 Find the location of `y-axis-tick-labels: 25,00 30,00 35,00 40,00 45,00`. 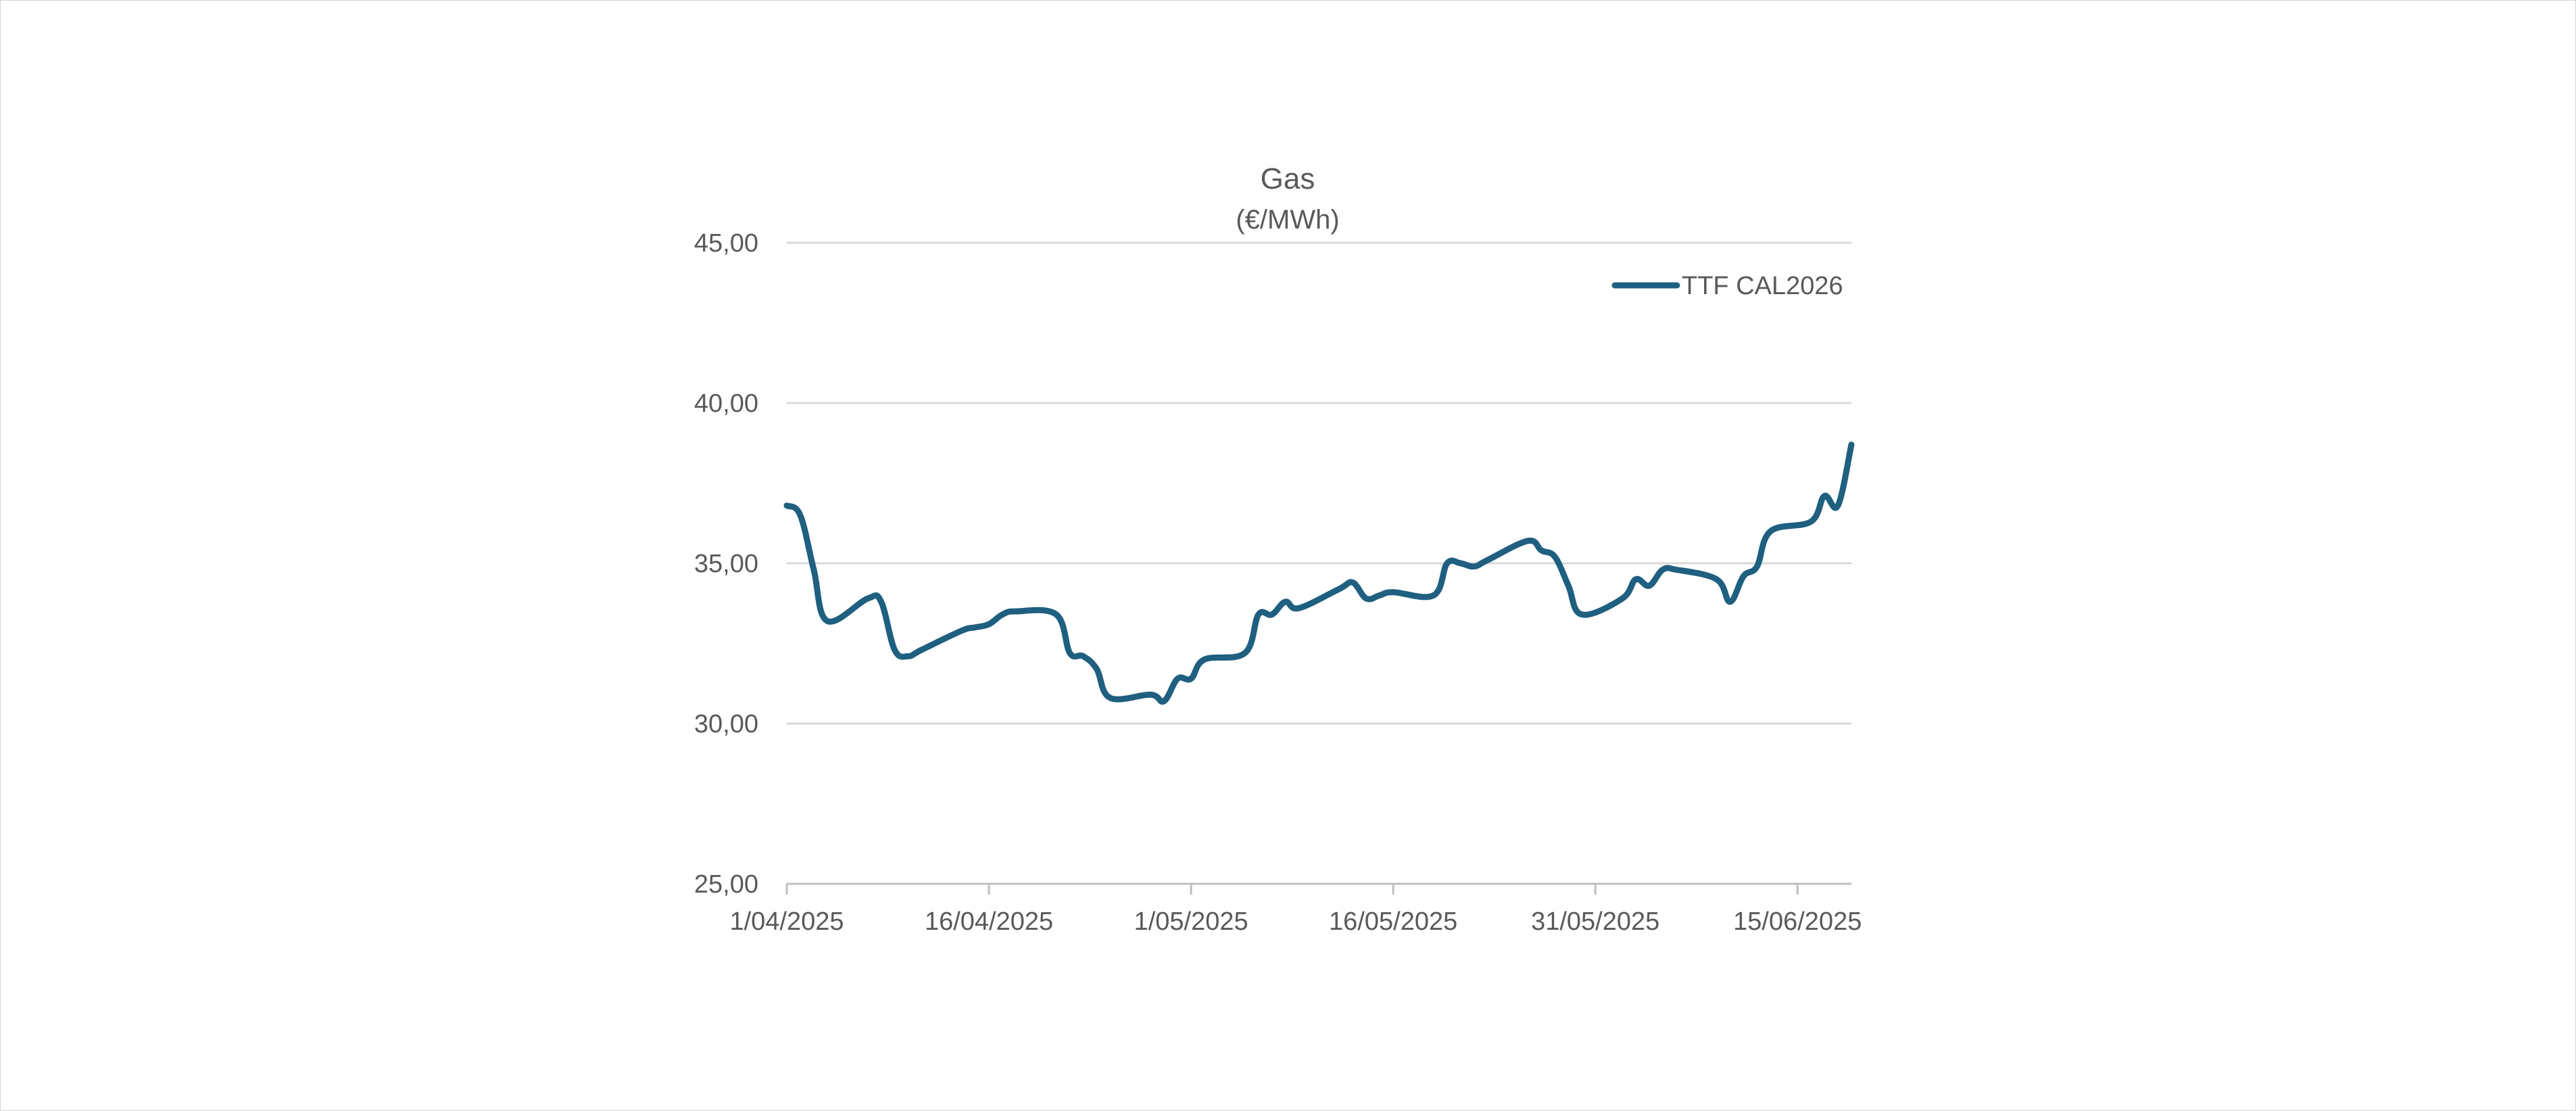

y-axis-tick-labels: 25,00 30,00 35,00 40,00 45,00 is located at coordinates (726, 564).